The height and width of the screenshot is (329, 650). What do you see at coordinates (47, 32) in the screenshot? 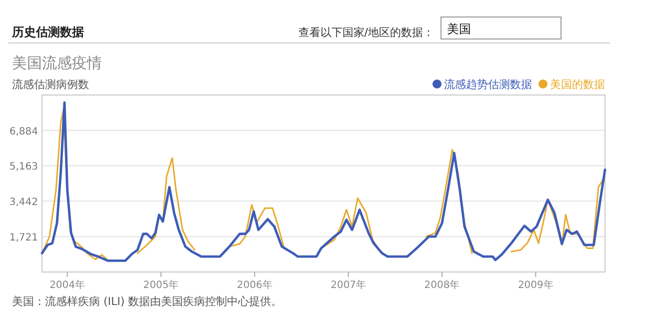
I see `text: 历史估测数据` at bounding box center [47, 32].